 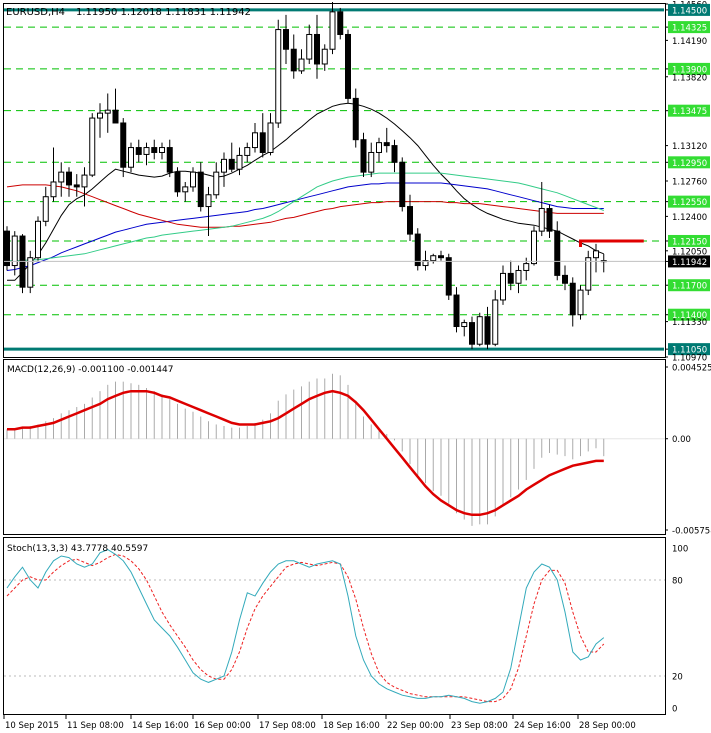 What do you see at coordinates (95, 726) in the screenshot?
I see `time-label: 11 Sep 08:00` at bounding box center [95, 726].